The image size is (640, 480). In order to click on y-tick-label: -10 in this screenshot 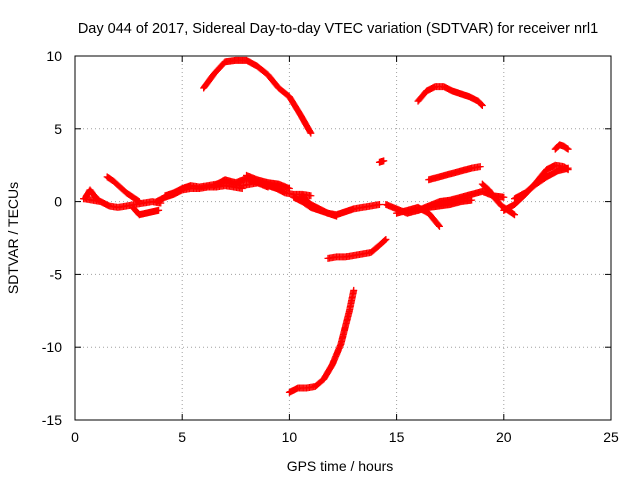, I will do `click(52, 347)`.